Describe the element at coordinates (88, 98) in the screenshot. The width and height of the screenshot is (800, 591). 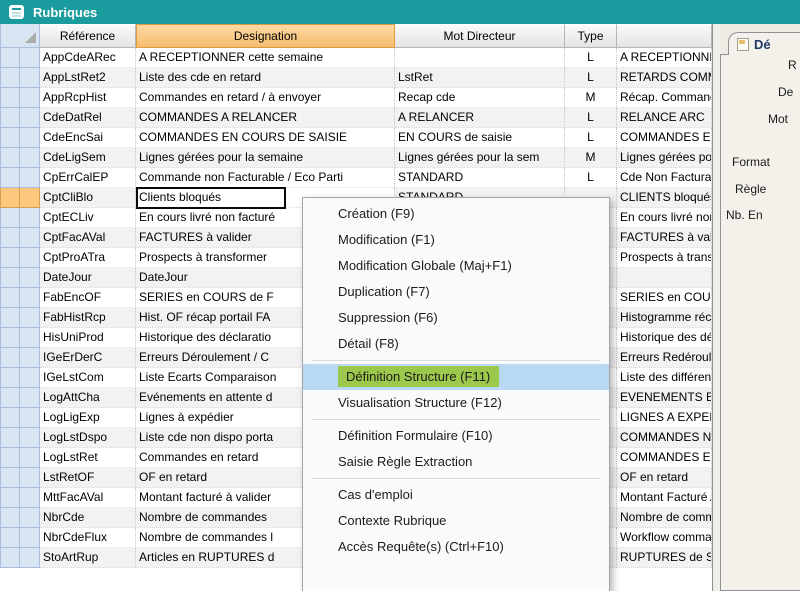
I see `cell-reference: AppRcpHist` at that location.